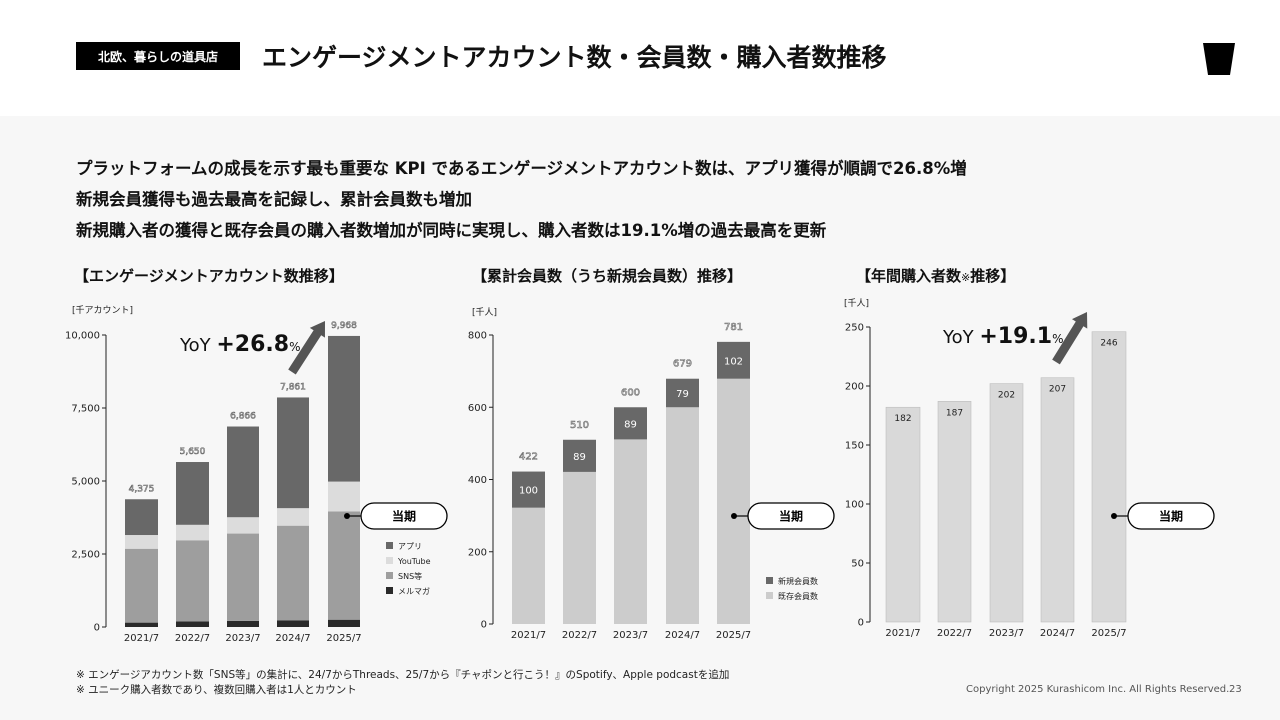 This screenshot has width=1280, height=720. I want to click on y-tick-label: 400, so click(477, 480).